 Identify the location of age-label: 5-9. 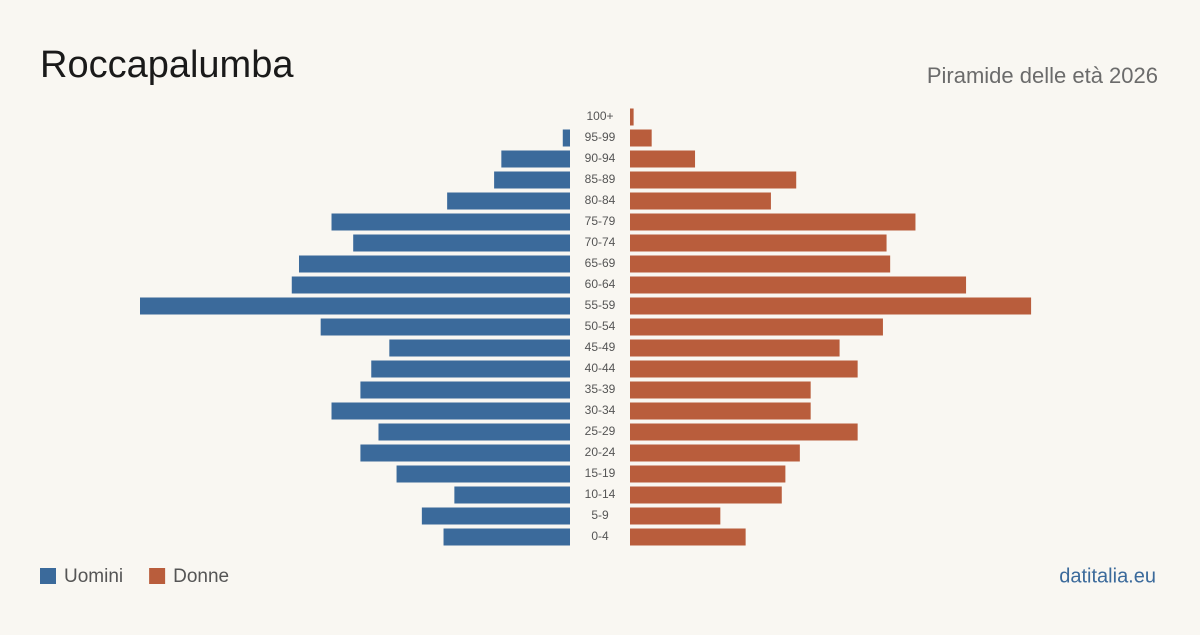
(600, 515).